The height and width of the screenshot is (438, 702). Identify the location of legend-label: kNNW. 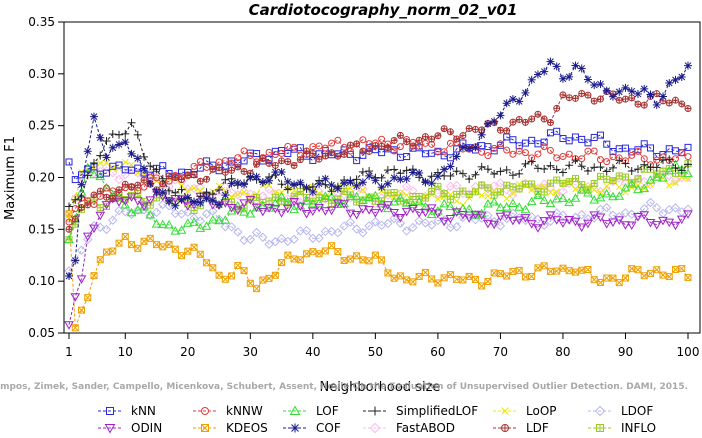
(244, 411).